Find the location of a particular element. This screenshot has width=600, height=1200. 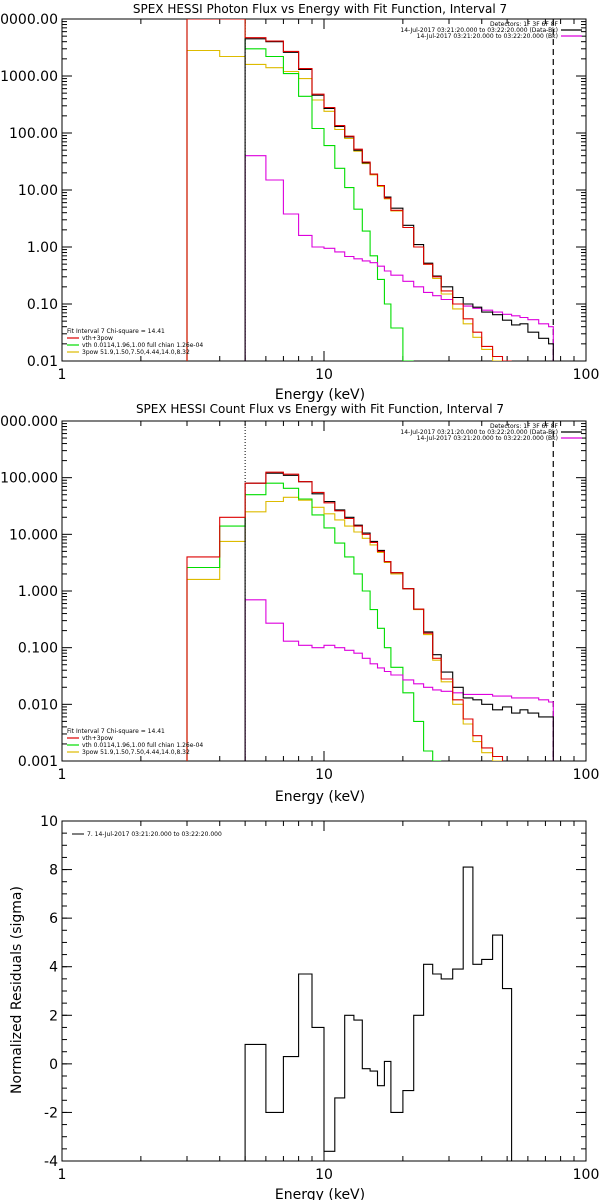

y-tick-label: 0.01 is located at coordinates (42, 362).